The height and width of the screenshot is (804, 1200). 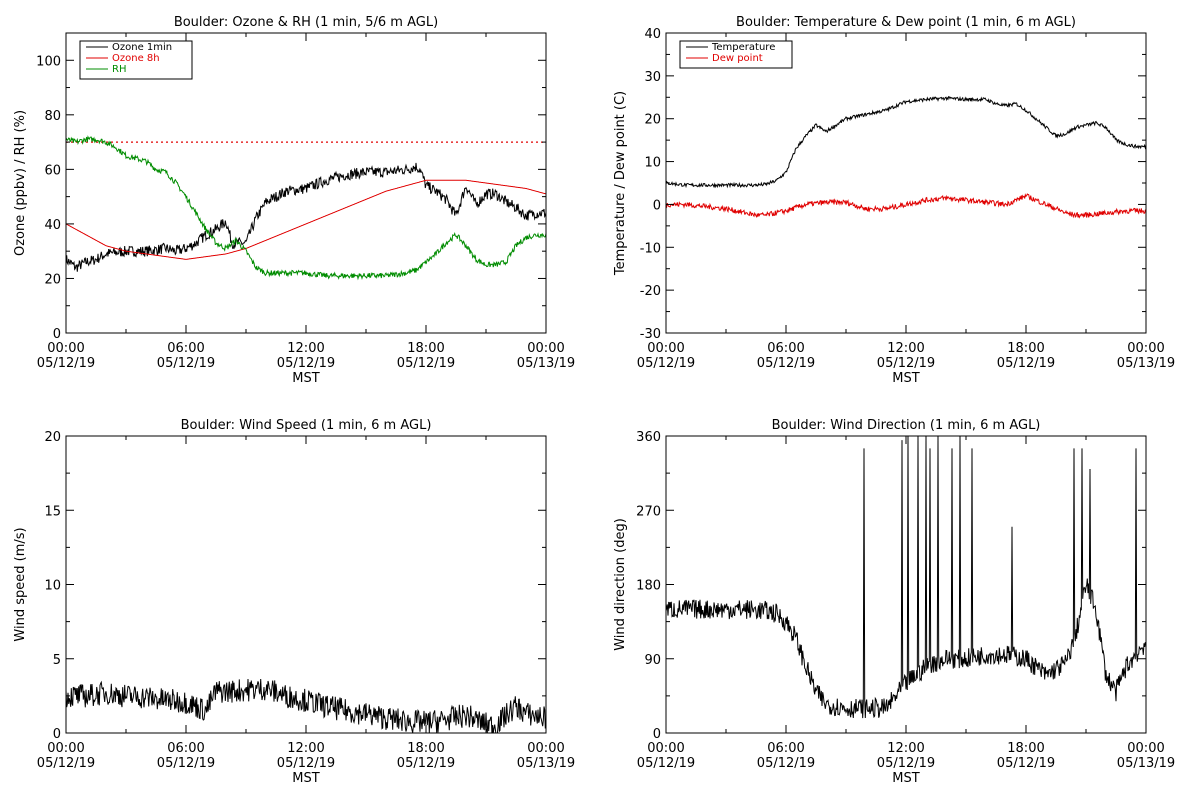 I want to click on series-line-dew-point, so click(x=906, y=206).